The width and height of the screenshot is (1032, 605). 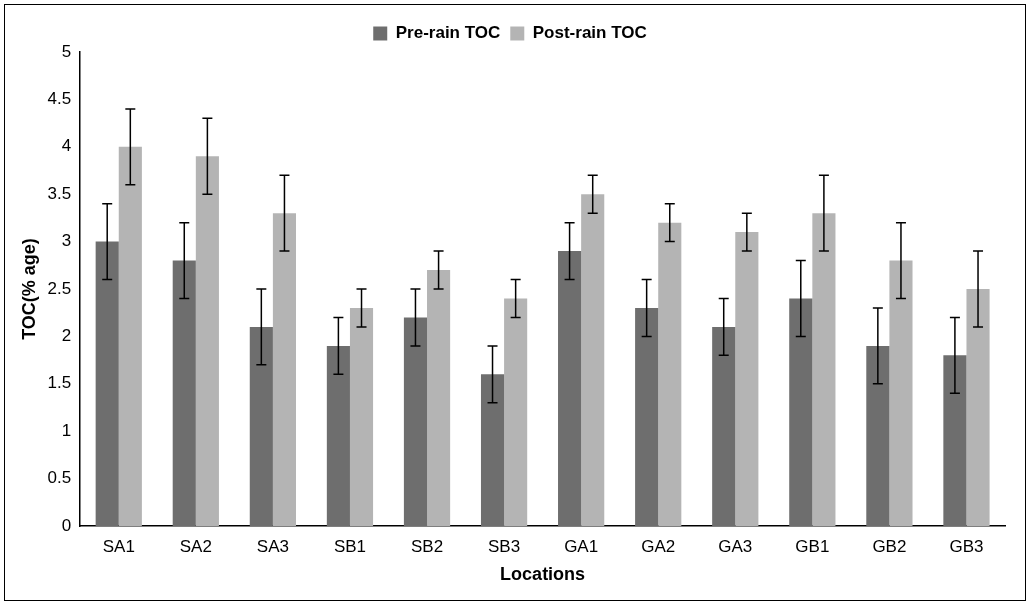 What do you see at coordinates (427, 546) in the screenshot?
I see `x-tick-label: SB2` at bounding box center [427, 546].